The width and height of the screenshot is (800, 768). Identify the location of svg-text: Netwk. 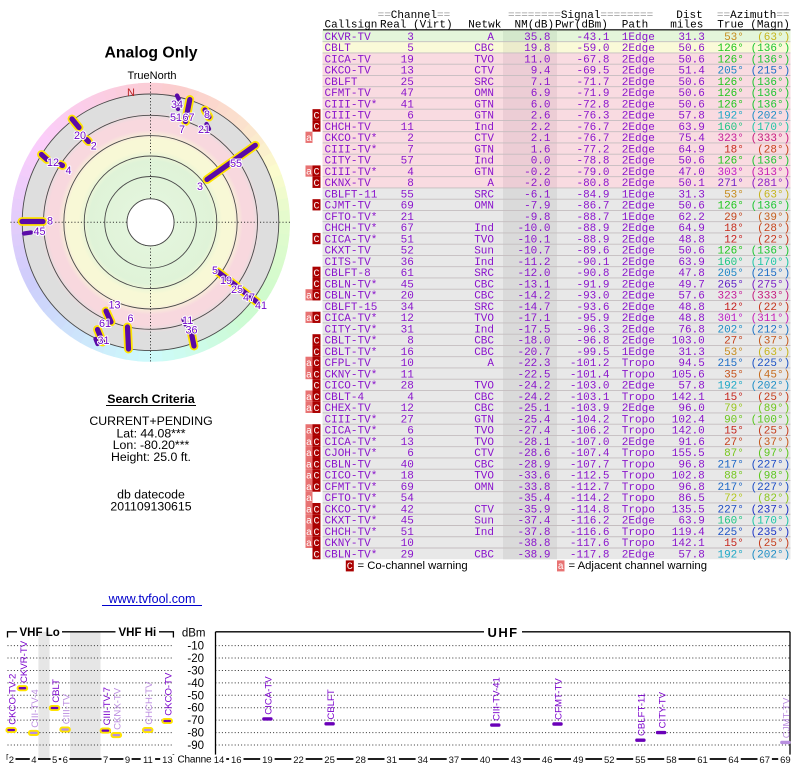
(484, 26).